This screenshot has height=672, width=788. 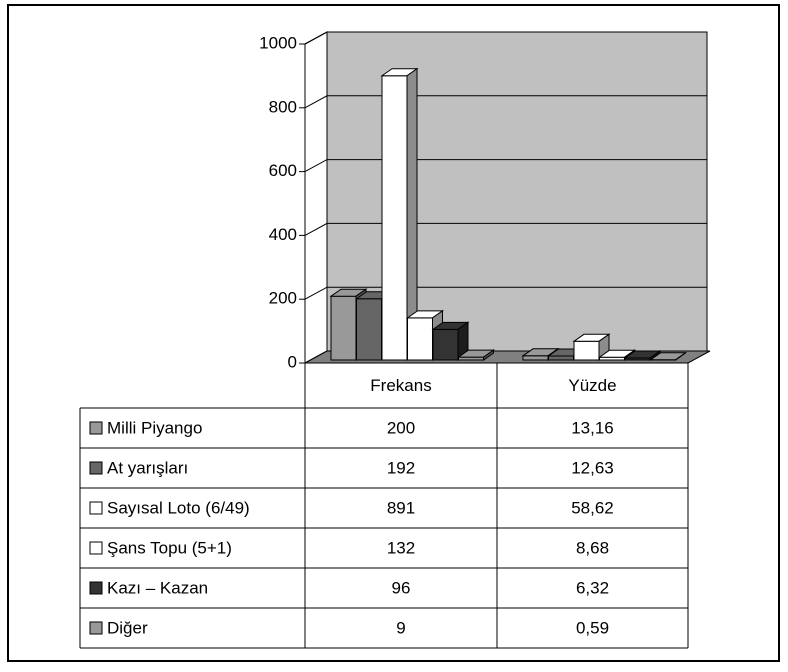 What do you see at coordinates (178, 507) in the screenshot?
I see `legend-label: Sayısal Loto (6/49)` at bounding box center [178, 507].